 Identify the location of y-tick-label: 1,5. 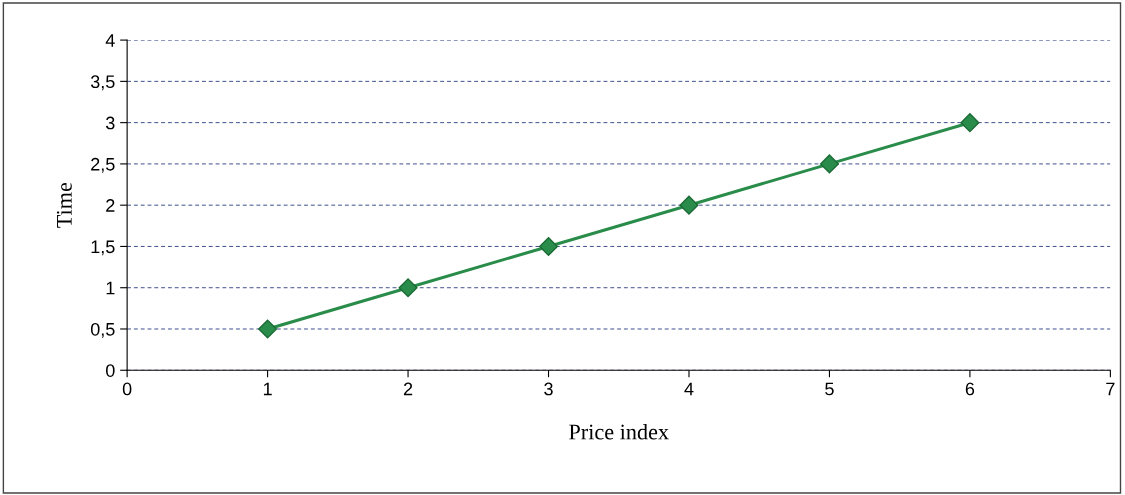
(103, 248).